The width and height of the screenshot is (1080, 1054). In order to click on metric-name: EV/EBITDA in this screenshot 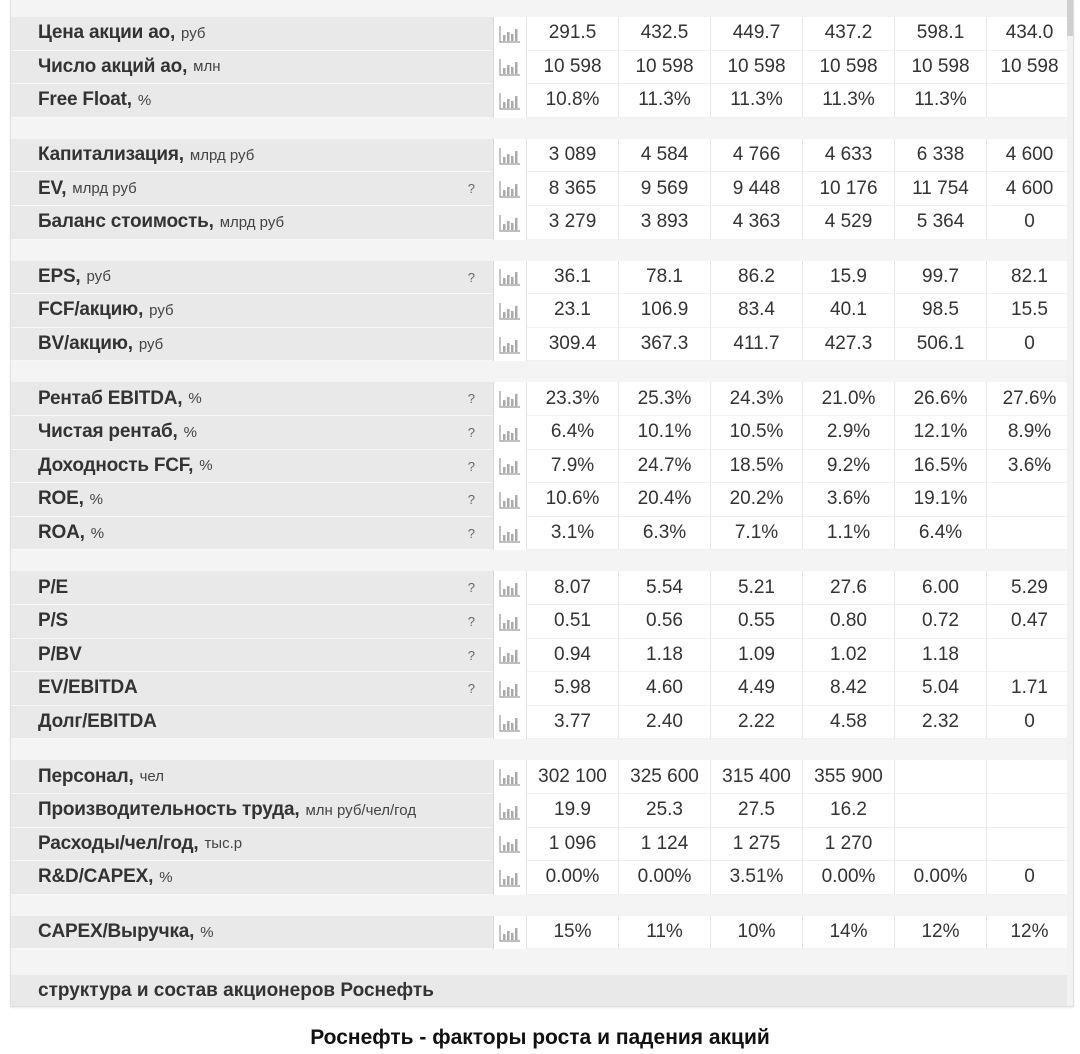, I will do `click(88, 688)`.